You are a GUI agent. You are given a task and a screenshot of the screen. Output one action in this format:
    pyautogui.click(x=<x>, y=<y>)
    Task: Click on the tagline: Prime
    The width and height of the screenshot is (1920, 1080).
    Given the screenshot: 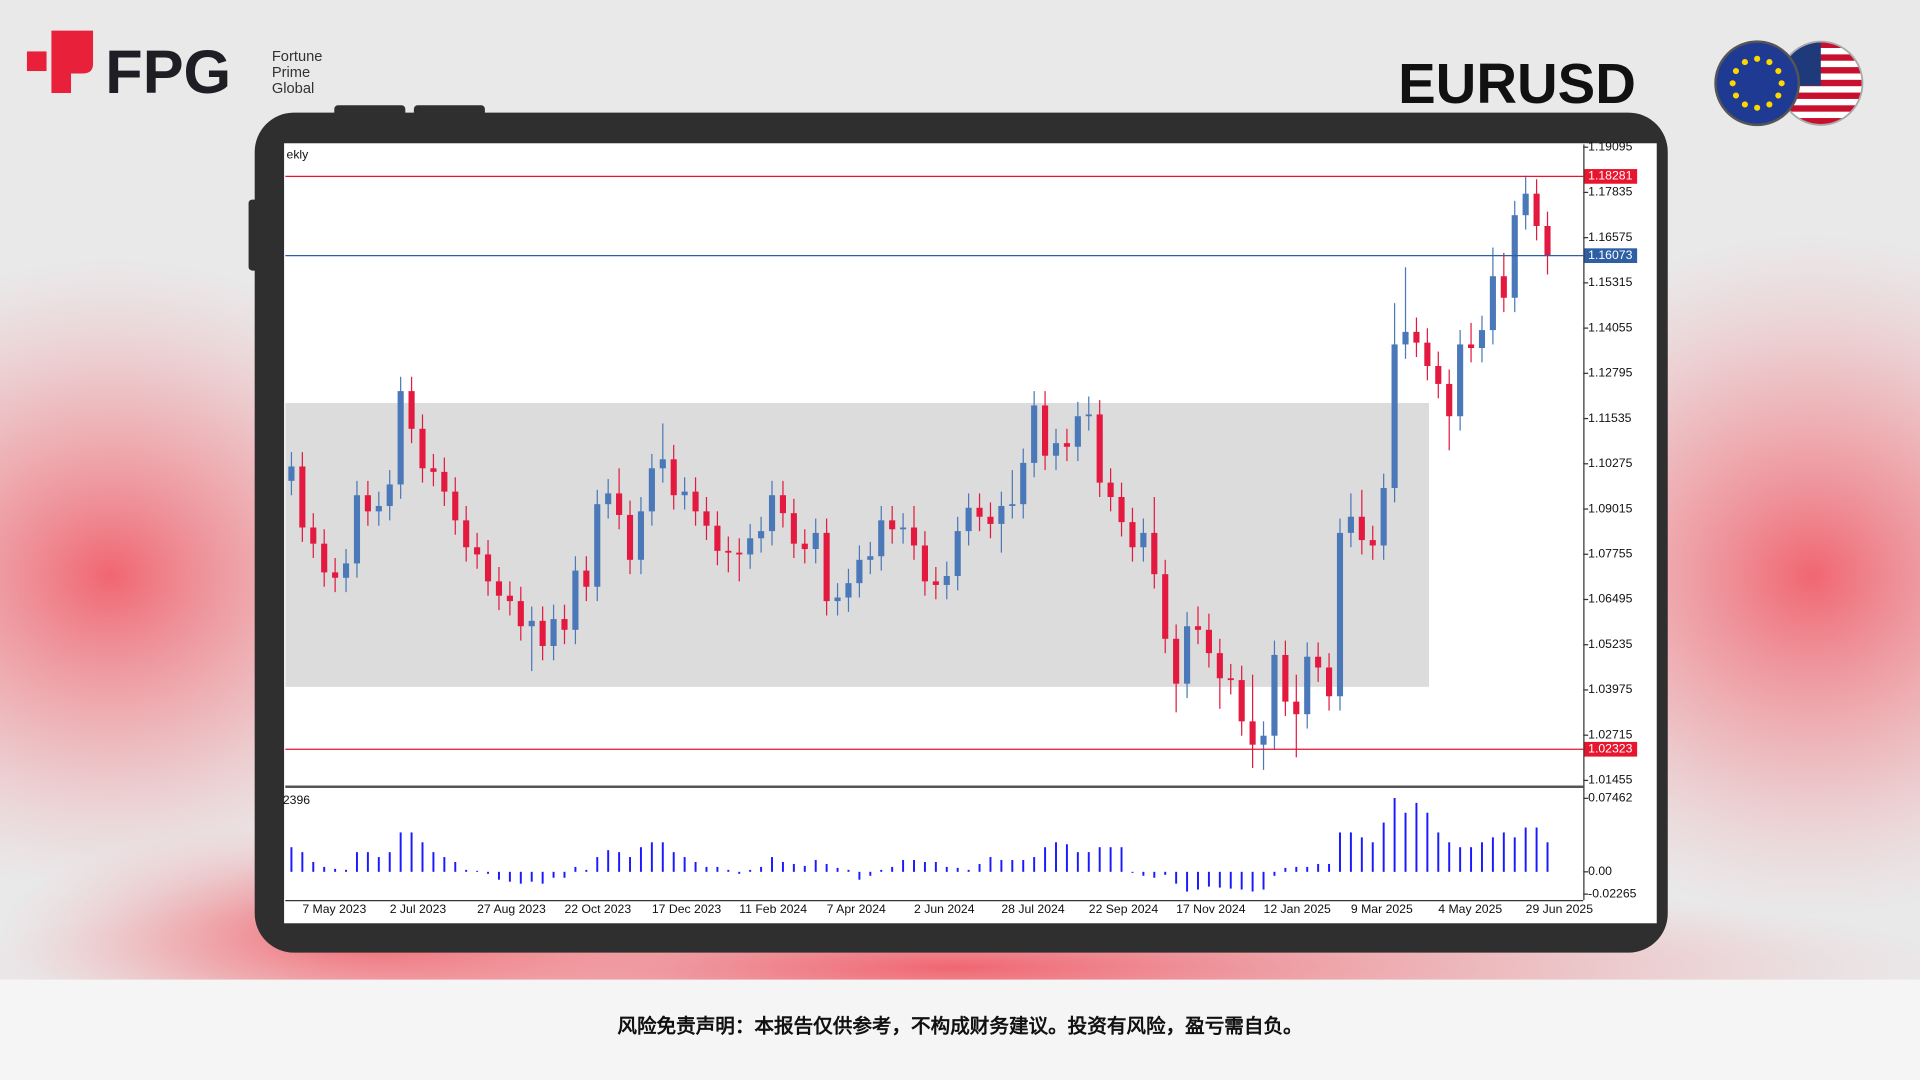 What is the action you would take?
    pyautogui.click(x=291, y=73)
    